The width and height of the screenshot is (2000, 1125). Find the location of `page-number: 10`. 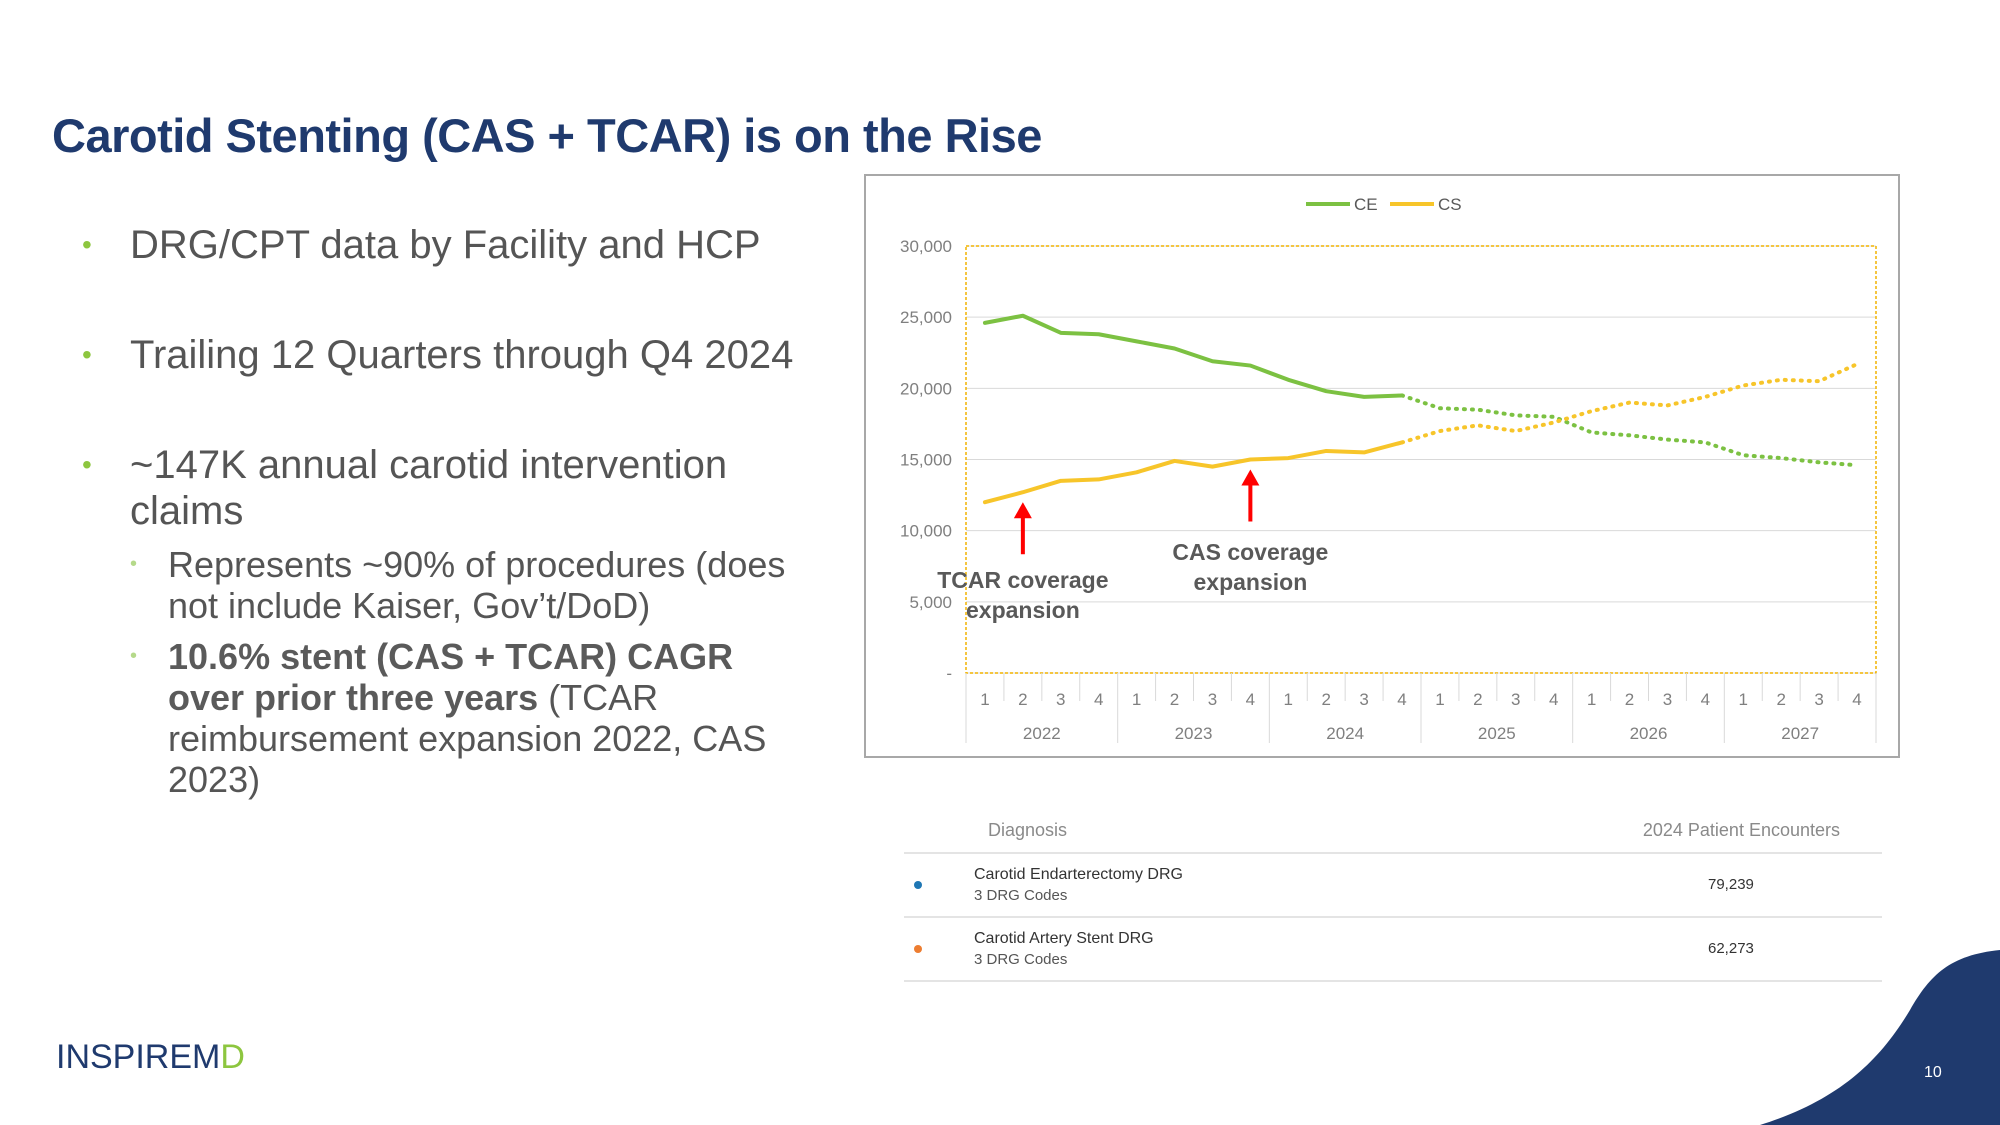

page-number: 10 is located at coordinates (1933, 1072).